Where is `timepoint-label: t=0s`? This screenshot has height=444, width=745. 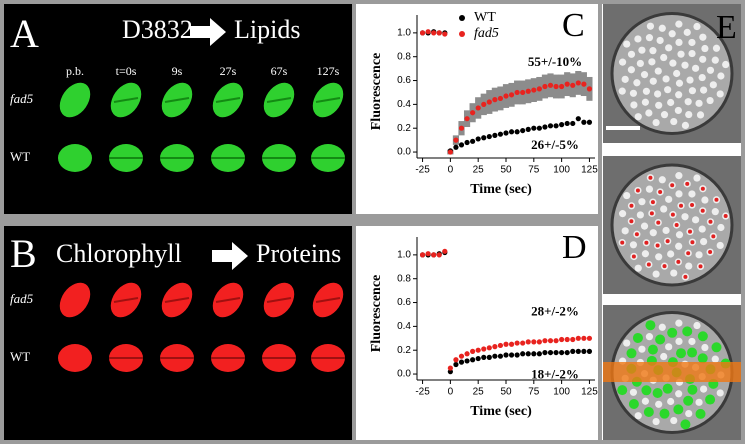 timepoint-label: t=0s is located at coordinates (126, 71).